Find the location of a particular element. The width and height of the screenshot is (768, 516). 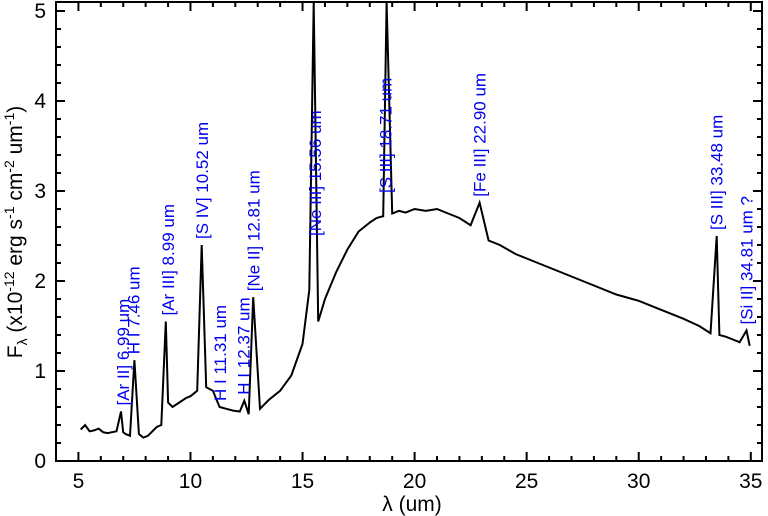

x-tick-label: 10 is located at coordinates (190, 481).